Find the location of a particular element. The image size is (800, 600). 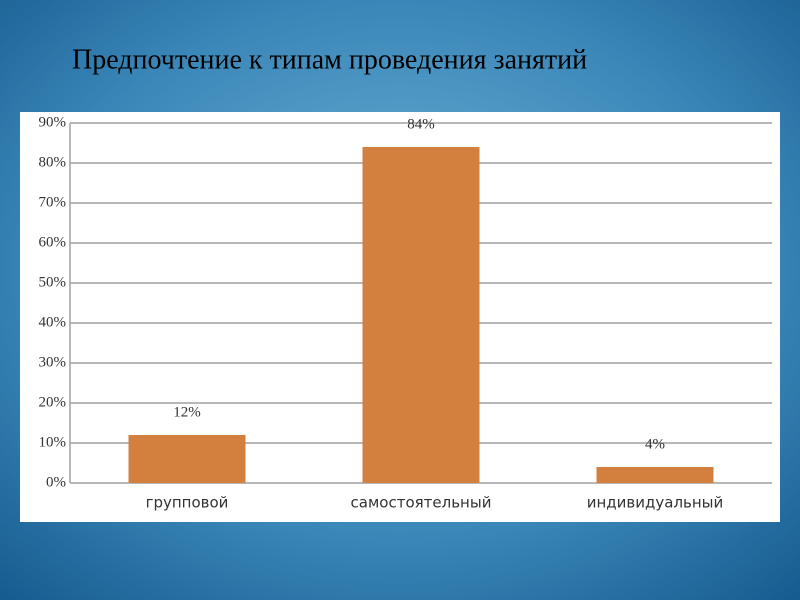

y-tick-label: 20% is located at coordinates (53, 402).